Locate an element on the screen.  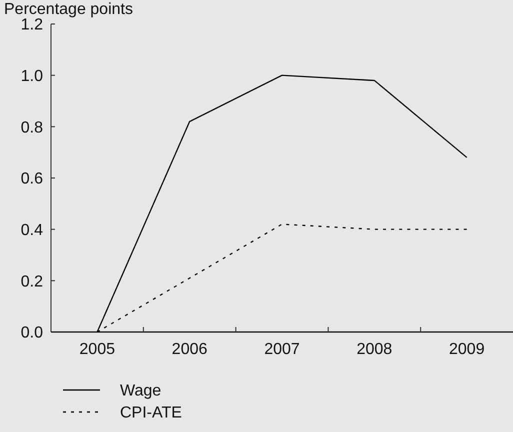
legend-label: Wage is located at coordinates (141, 391).